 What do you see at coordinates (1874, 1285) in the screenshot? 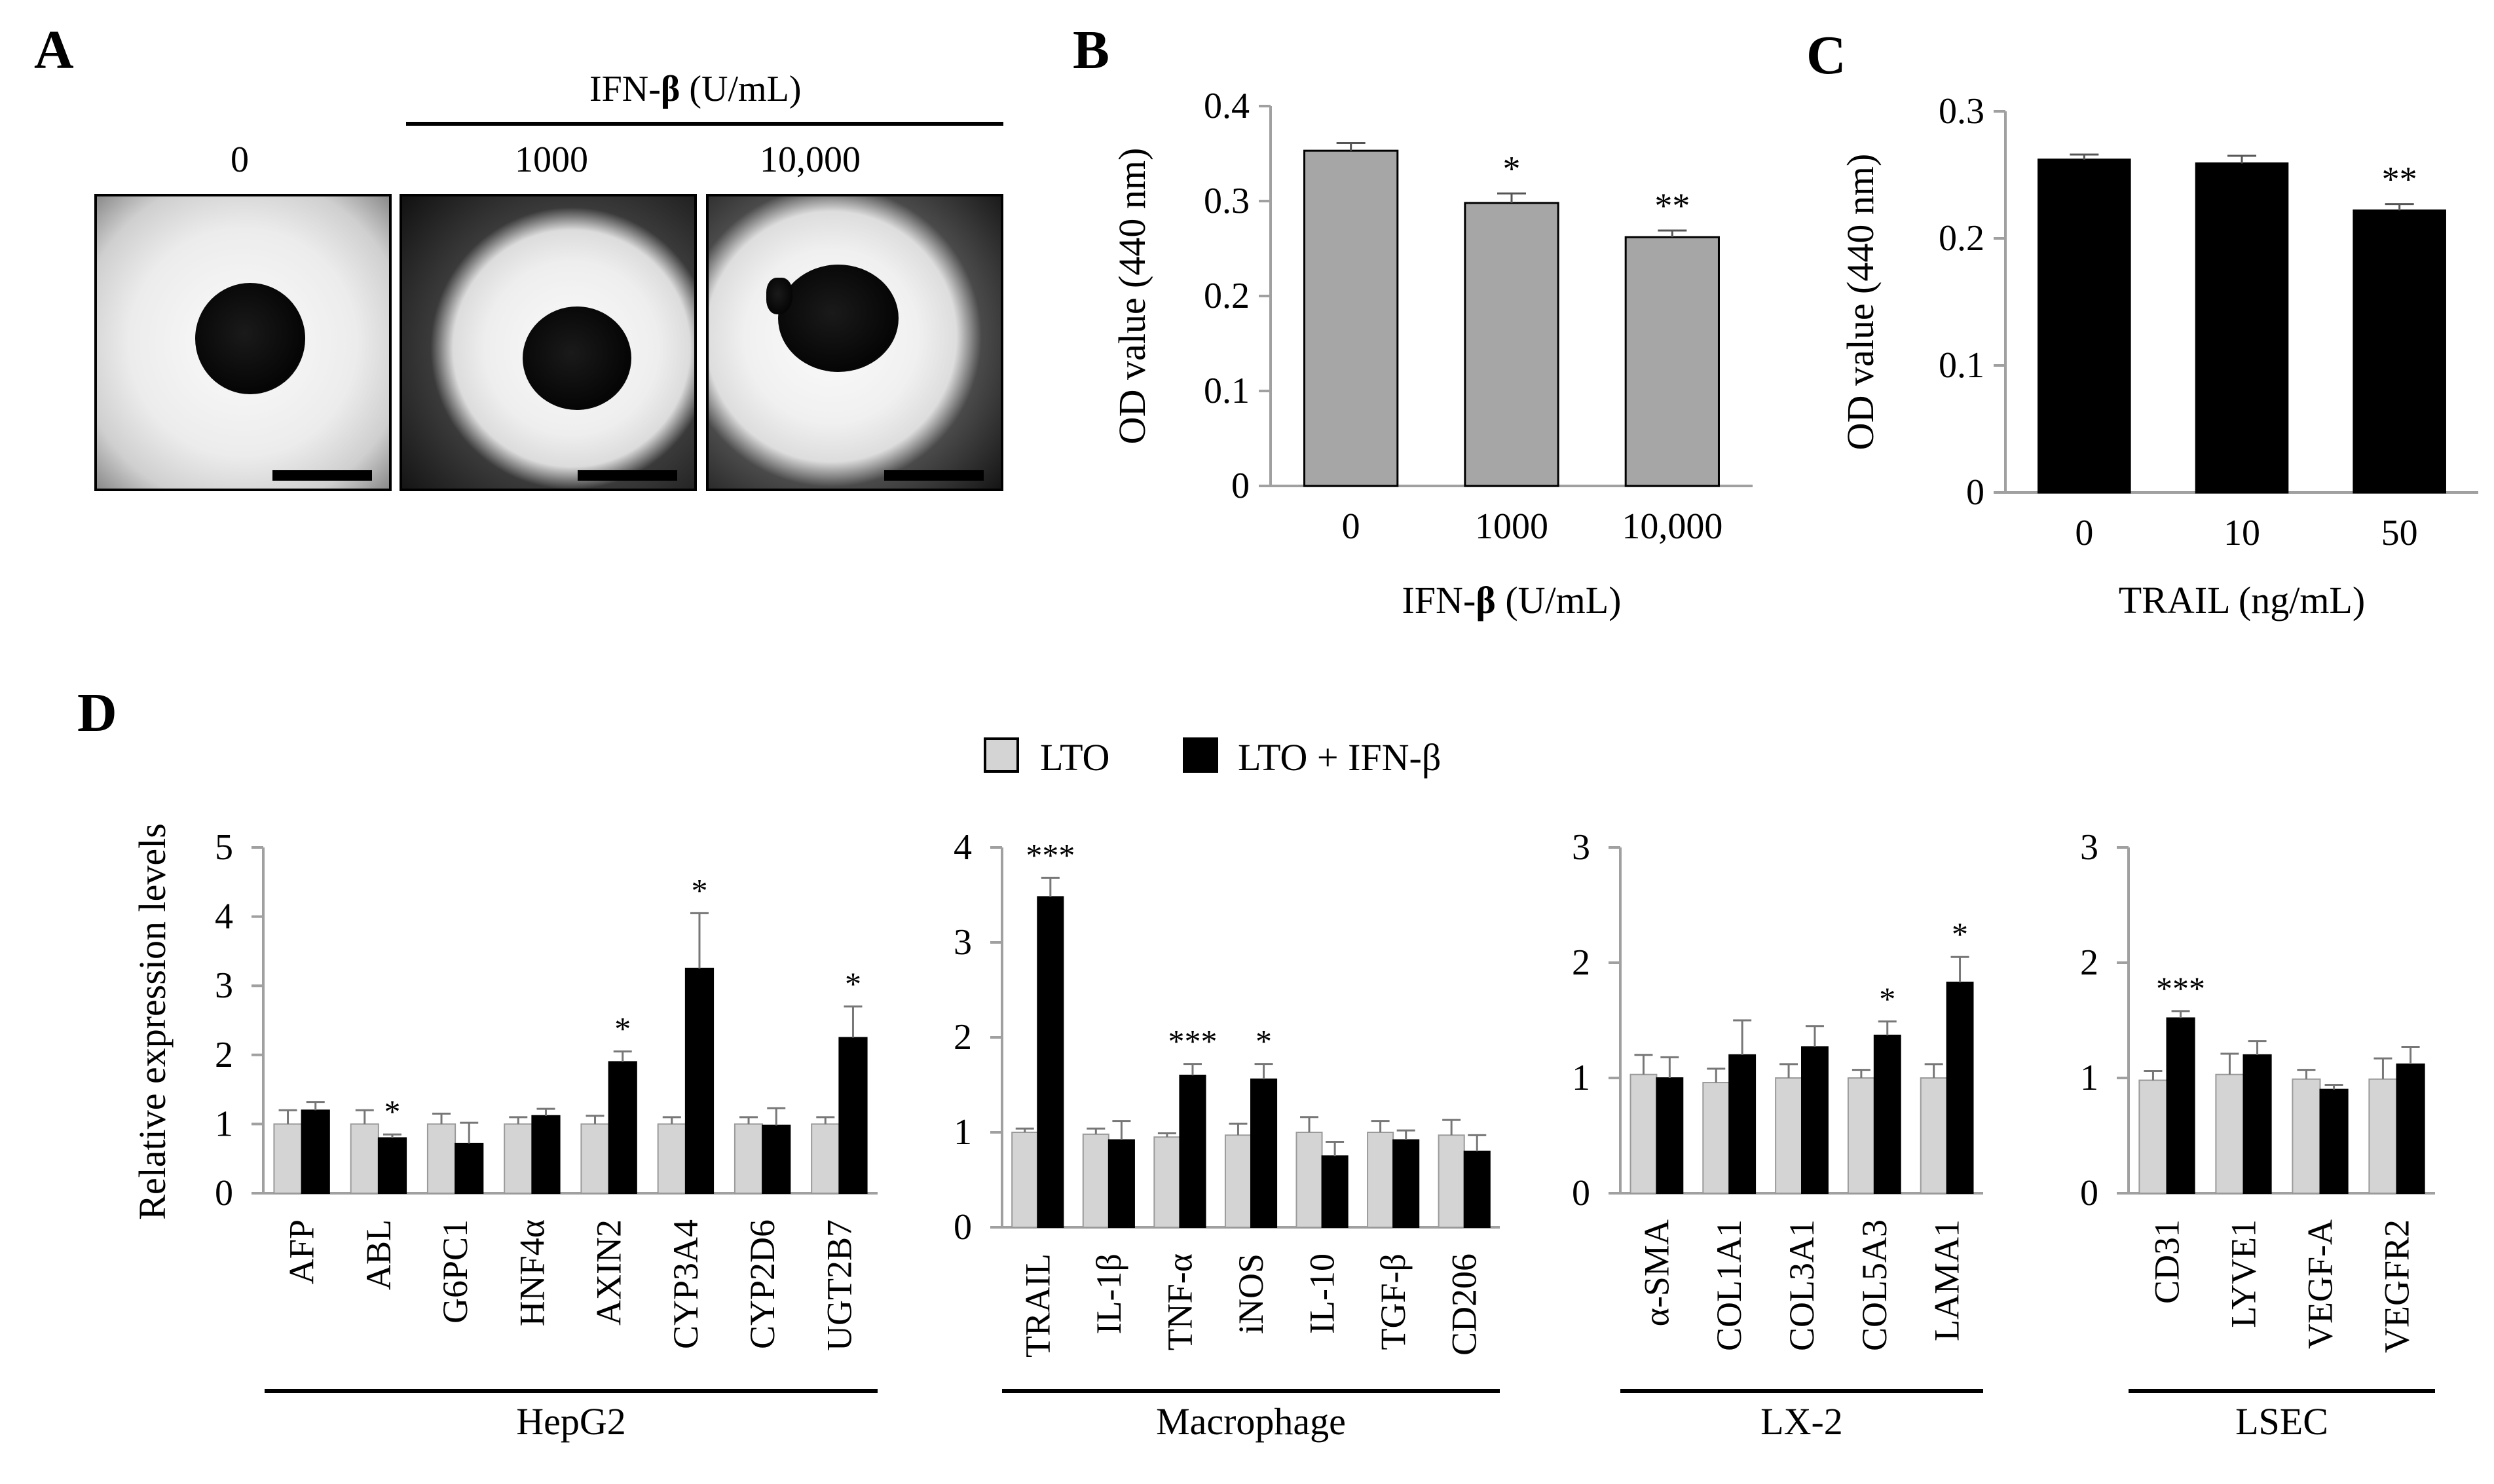
I see `x-tick-label: COL5A3` at bounding box center [1874, 1285].